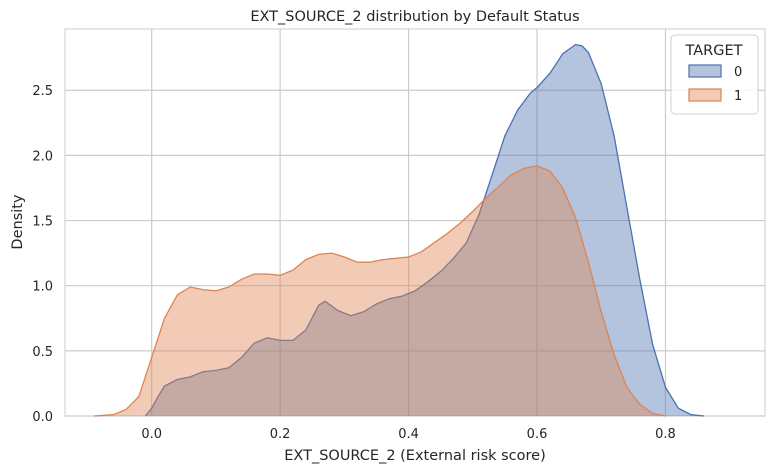 The image size is (772, 473). Describe the element at coordinates (738, 96) in the screenshot. I see `legend-label-1: 1` at that location.